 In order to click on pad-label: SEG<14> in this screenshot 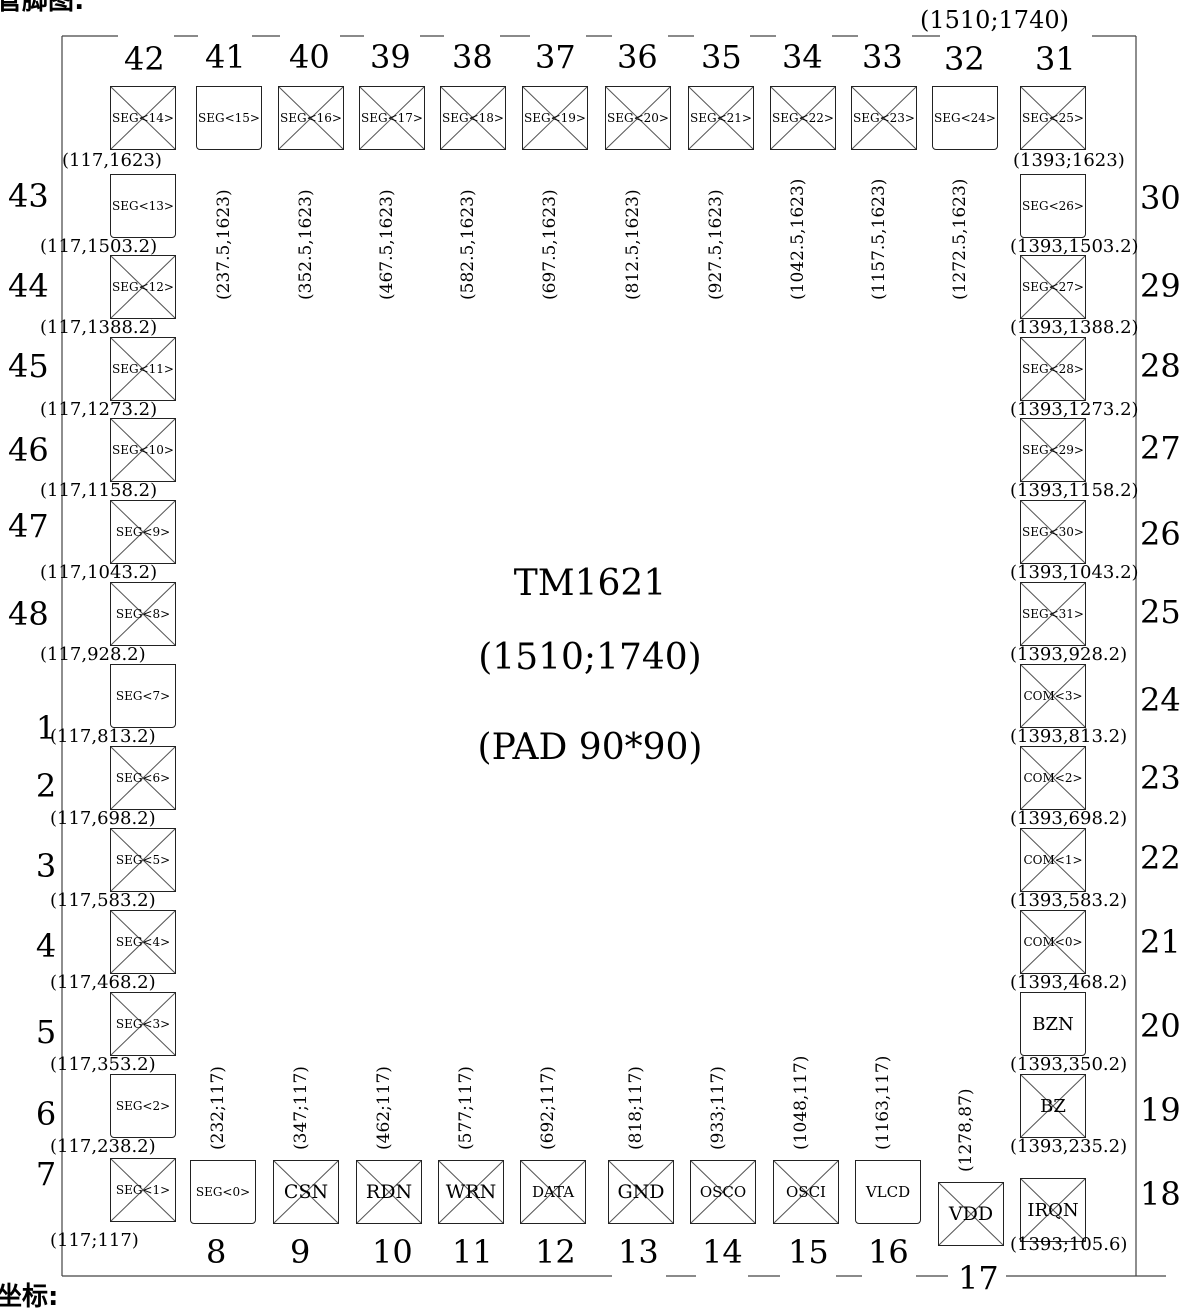, I will do `click(143, 118)`.